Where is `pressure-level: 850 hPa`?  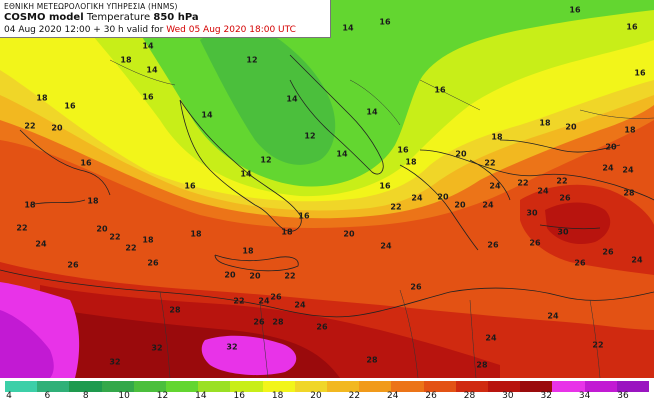
pressure-level: 850 hPa is located at coordinates (176, 17).